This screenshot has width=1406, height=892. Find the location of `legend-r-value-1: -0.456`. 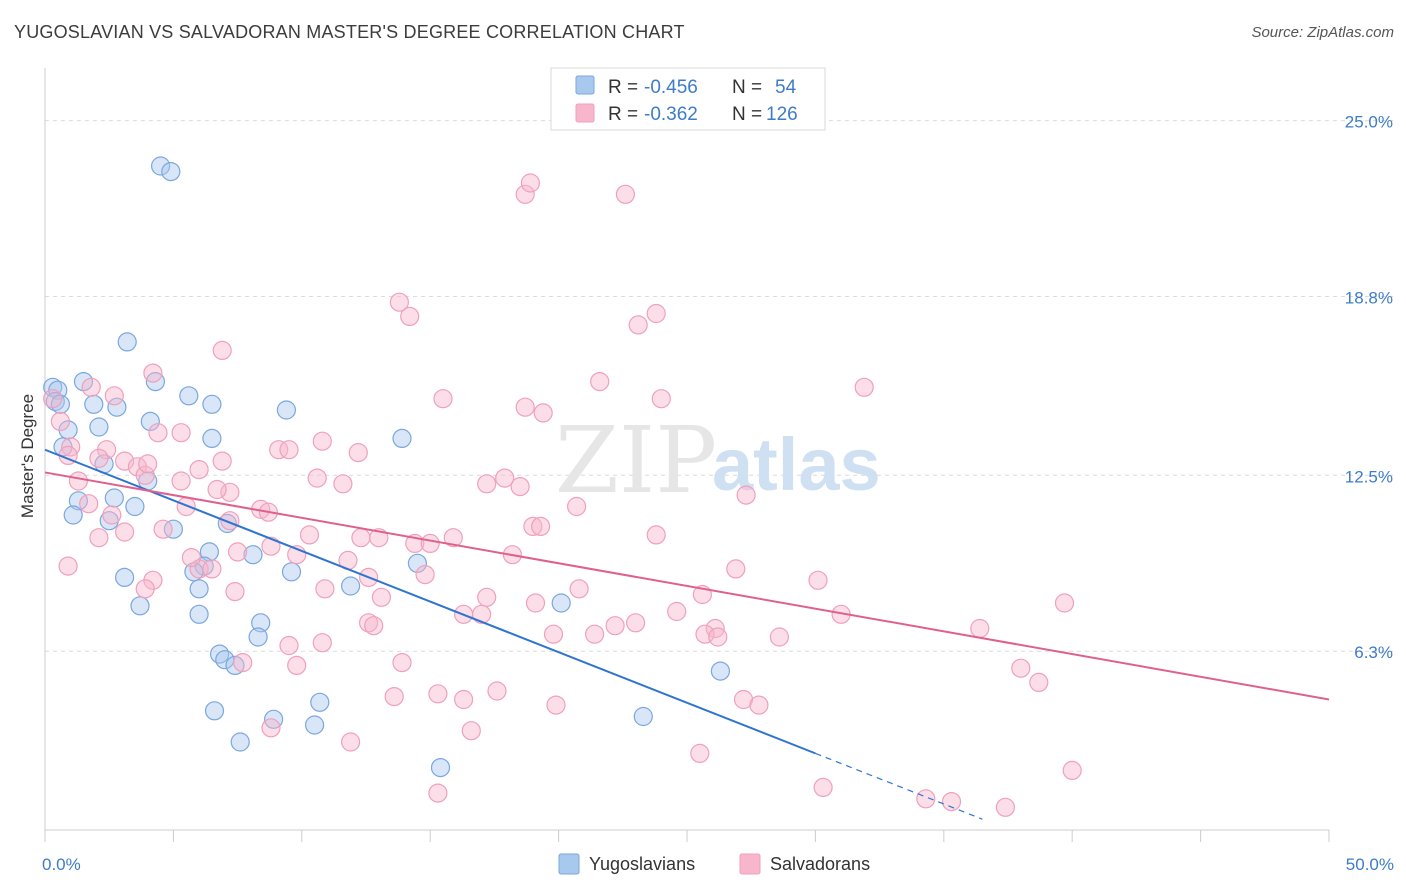

legend-r-value-1: -0.456 is located at coordinates (671, 87).